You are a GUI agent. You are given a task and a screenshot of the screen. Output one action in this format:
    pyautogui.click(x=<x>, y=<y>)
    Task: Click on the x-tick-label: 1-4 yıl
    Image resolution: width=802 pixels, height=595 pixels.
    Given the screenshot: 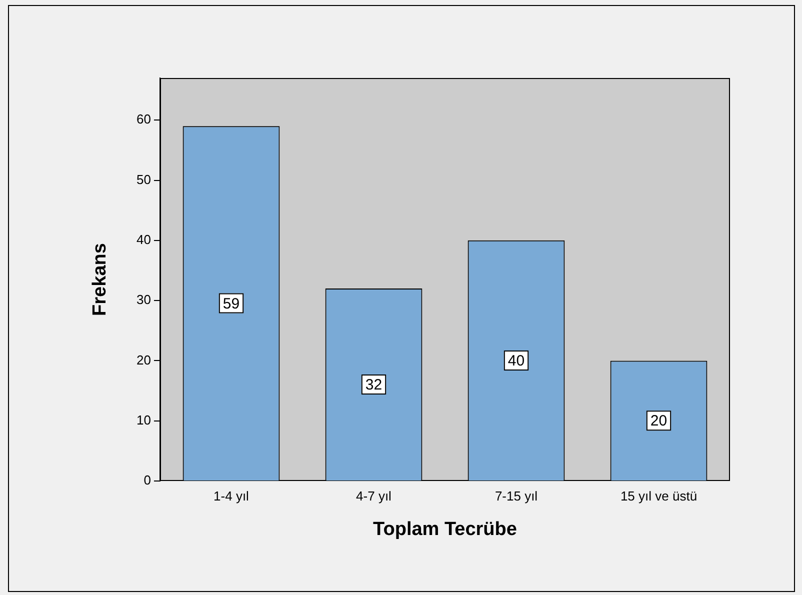 What is the action you would take?
    pyautogui.click(x=232, y=496)
    